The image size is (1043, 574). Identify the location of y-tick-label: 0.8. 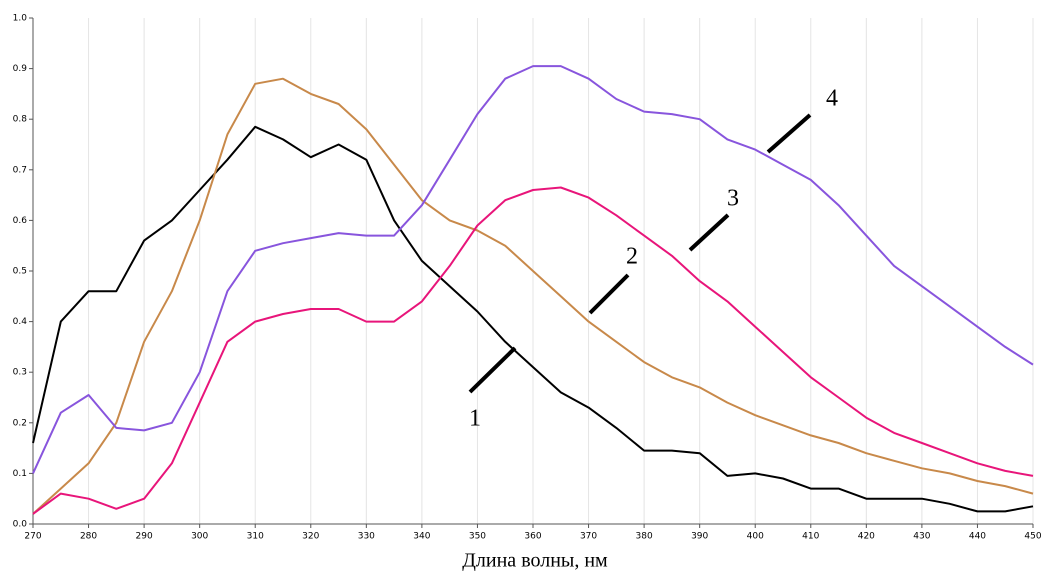
(20, 120).